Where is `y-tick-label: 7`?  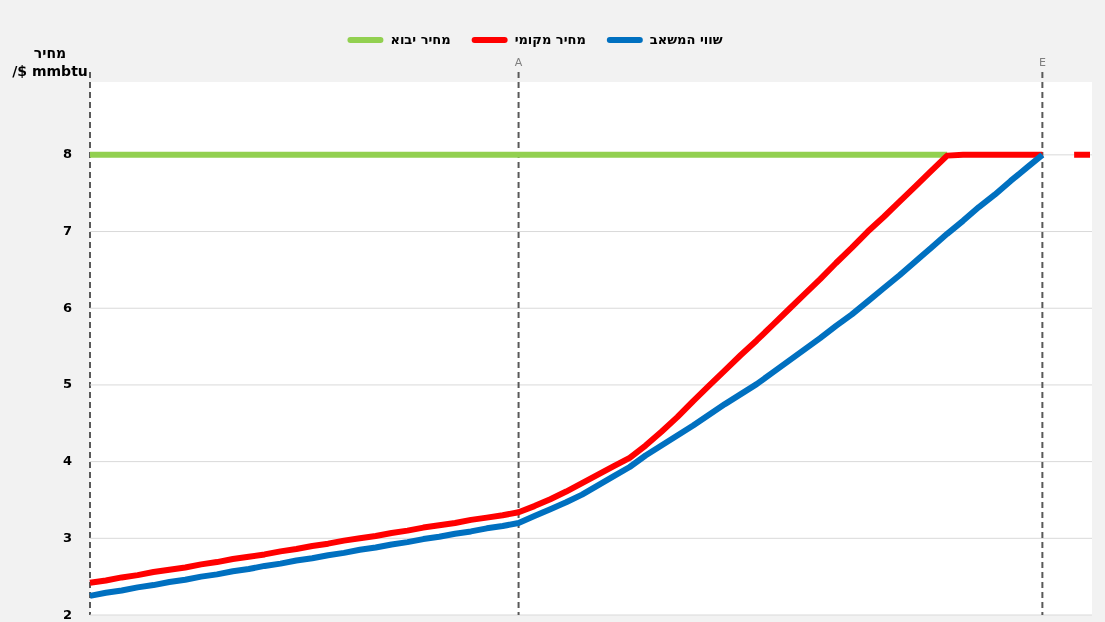
y-tick-label: 7 is located at coordinates (67, 231).